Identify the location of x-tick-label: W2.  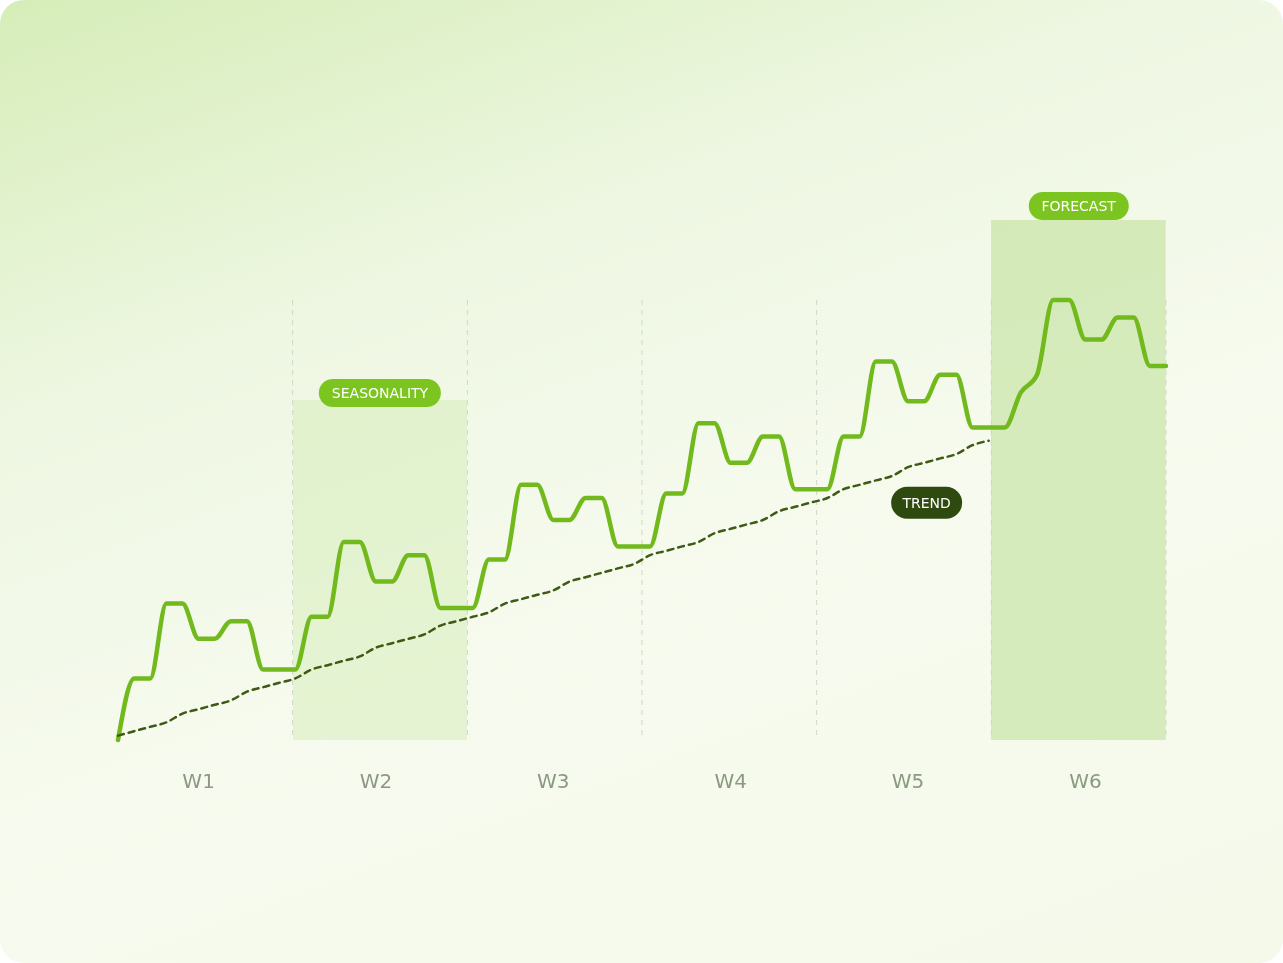
(376, 781).